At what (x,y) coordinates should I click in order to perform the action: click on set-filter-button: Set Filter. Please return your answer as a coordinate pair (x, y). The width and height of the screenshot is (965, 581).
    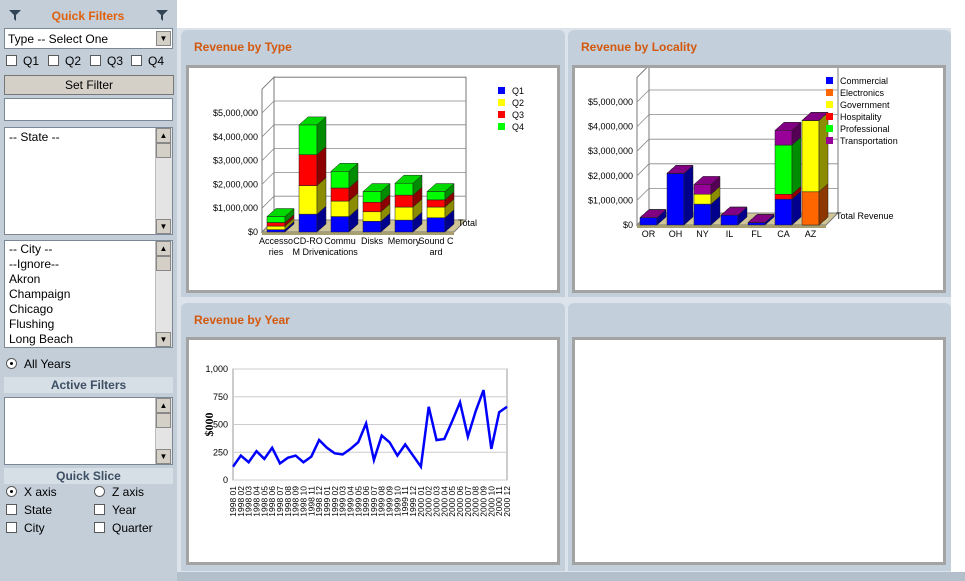
    Looking at the image, I should click on (89, 85).